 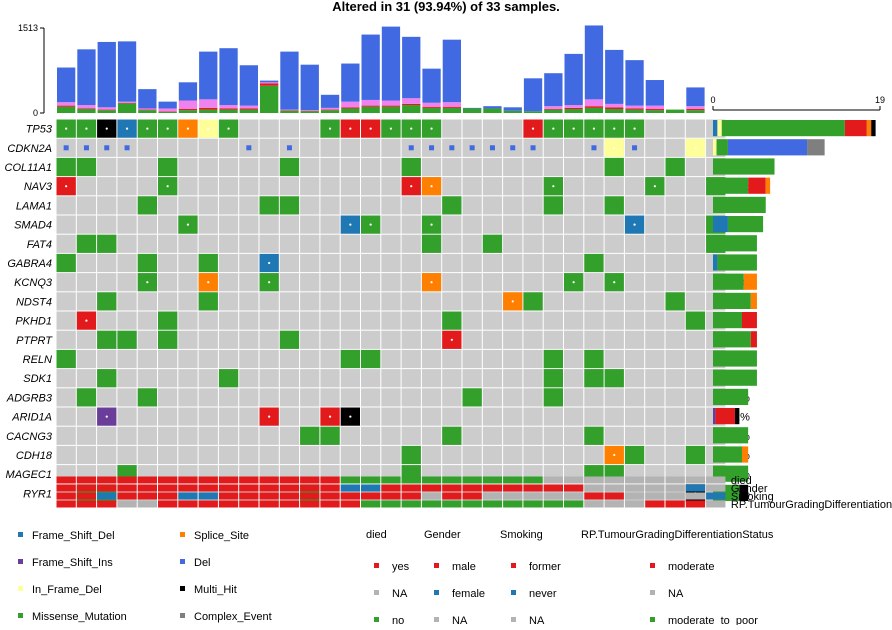 I want to click on gene-label: CDH18, so click(x=34, y=456).